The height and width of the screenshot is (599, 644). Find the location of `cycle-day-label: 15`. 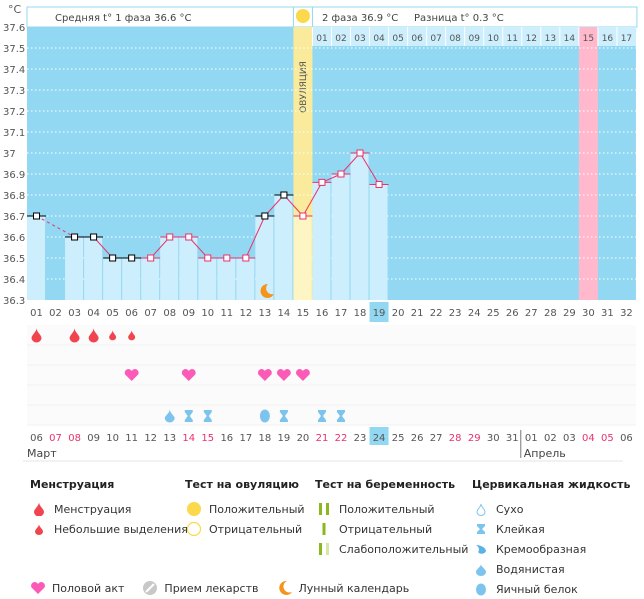

cycle-day-label: 15 is located at coordinates (303, 313).